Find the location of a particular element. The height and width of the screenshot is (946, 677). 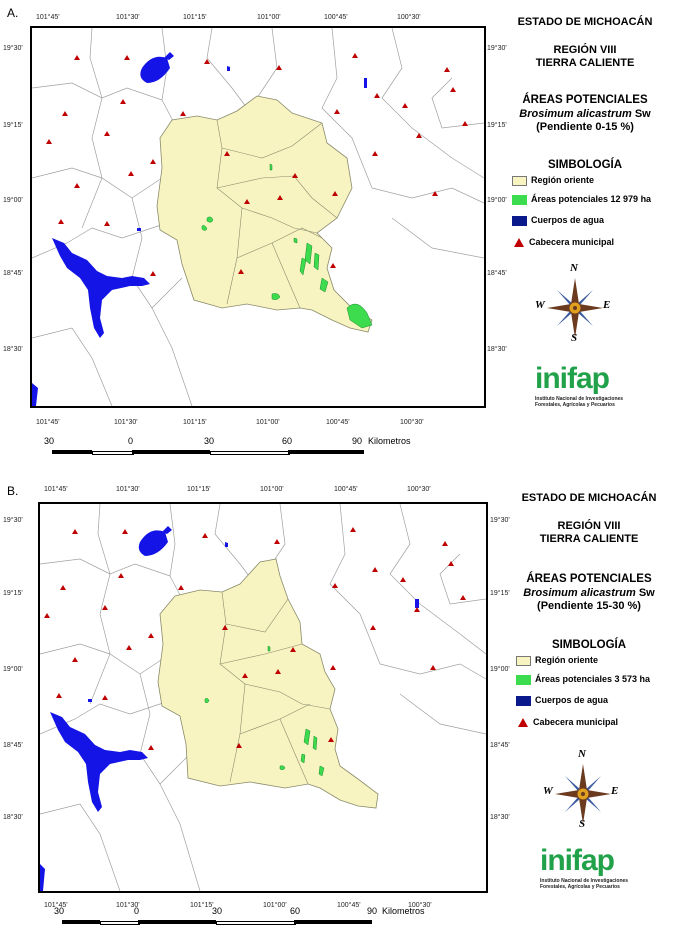

scale-unit: Kilometros is located at coordinates (403, 911).